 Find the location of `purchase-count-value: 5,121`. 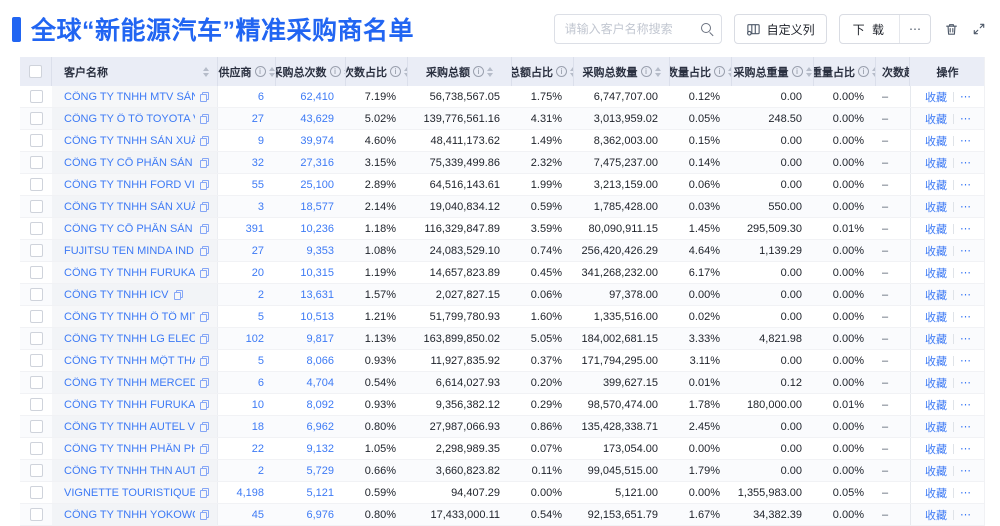

purchase-count-value: 5,121 is located at coordinates (320, 492).